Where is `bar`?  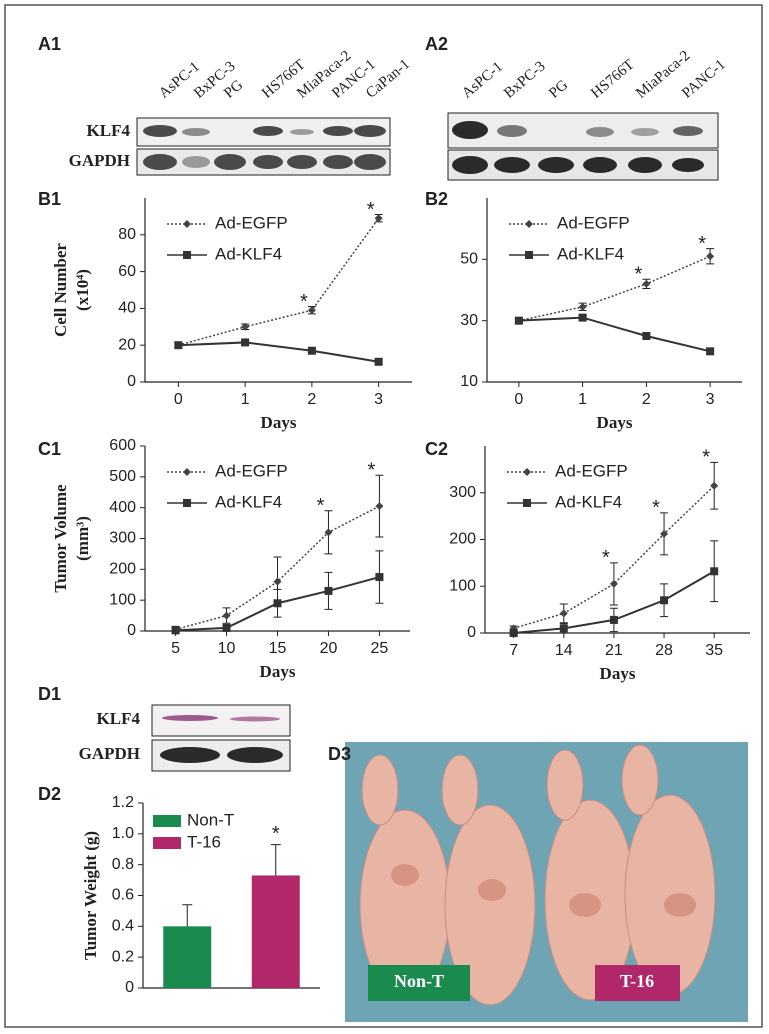 bar is located at coordinates (187, 957).